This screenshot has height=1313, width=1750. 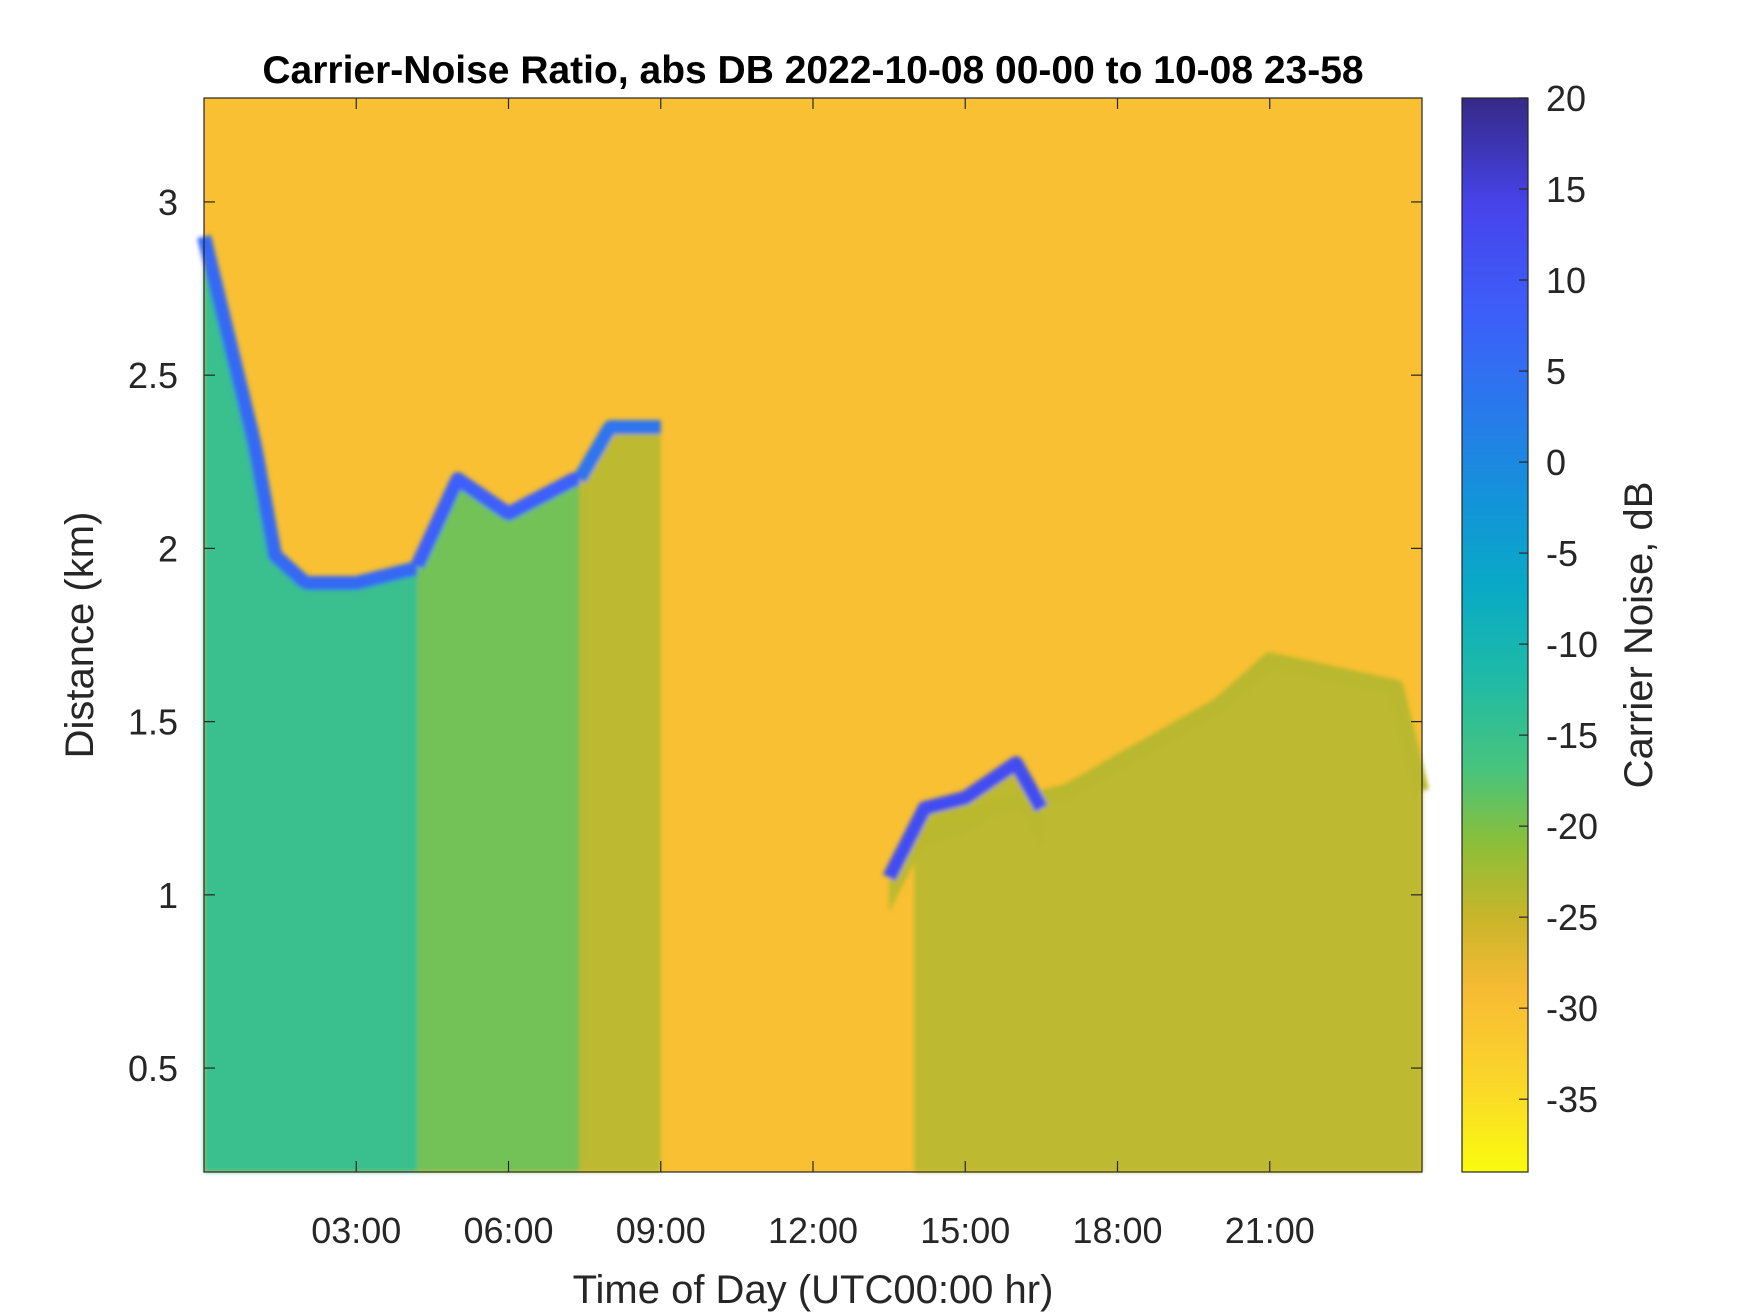 I want to click on colorbar-tick-label: -25, so click(x=1572, y=917).